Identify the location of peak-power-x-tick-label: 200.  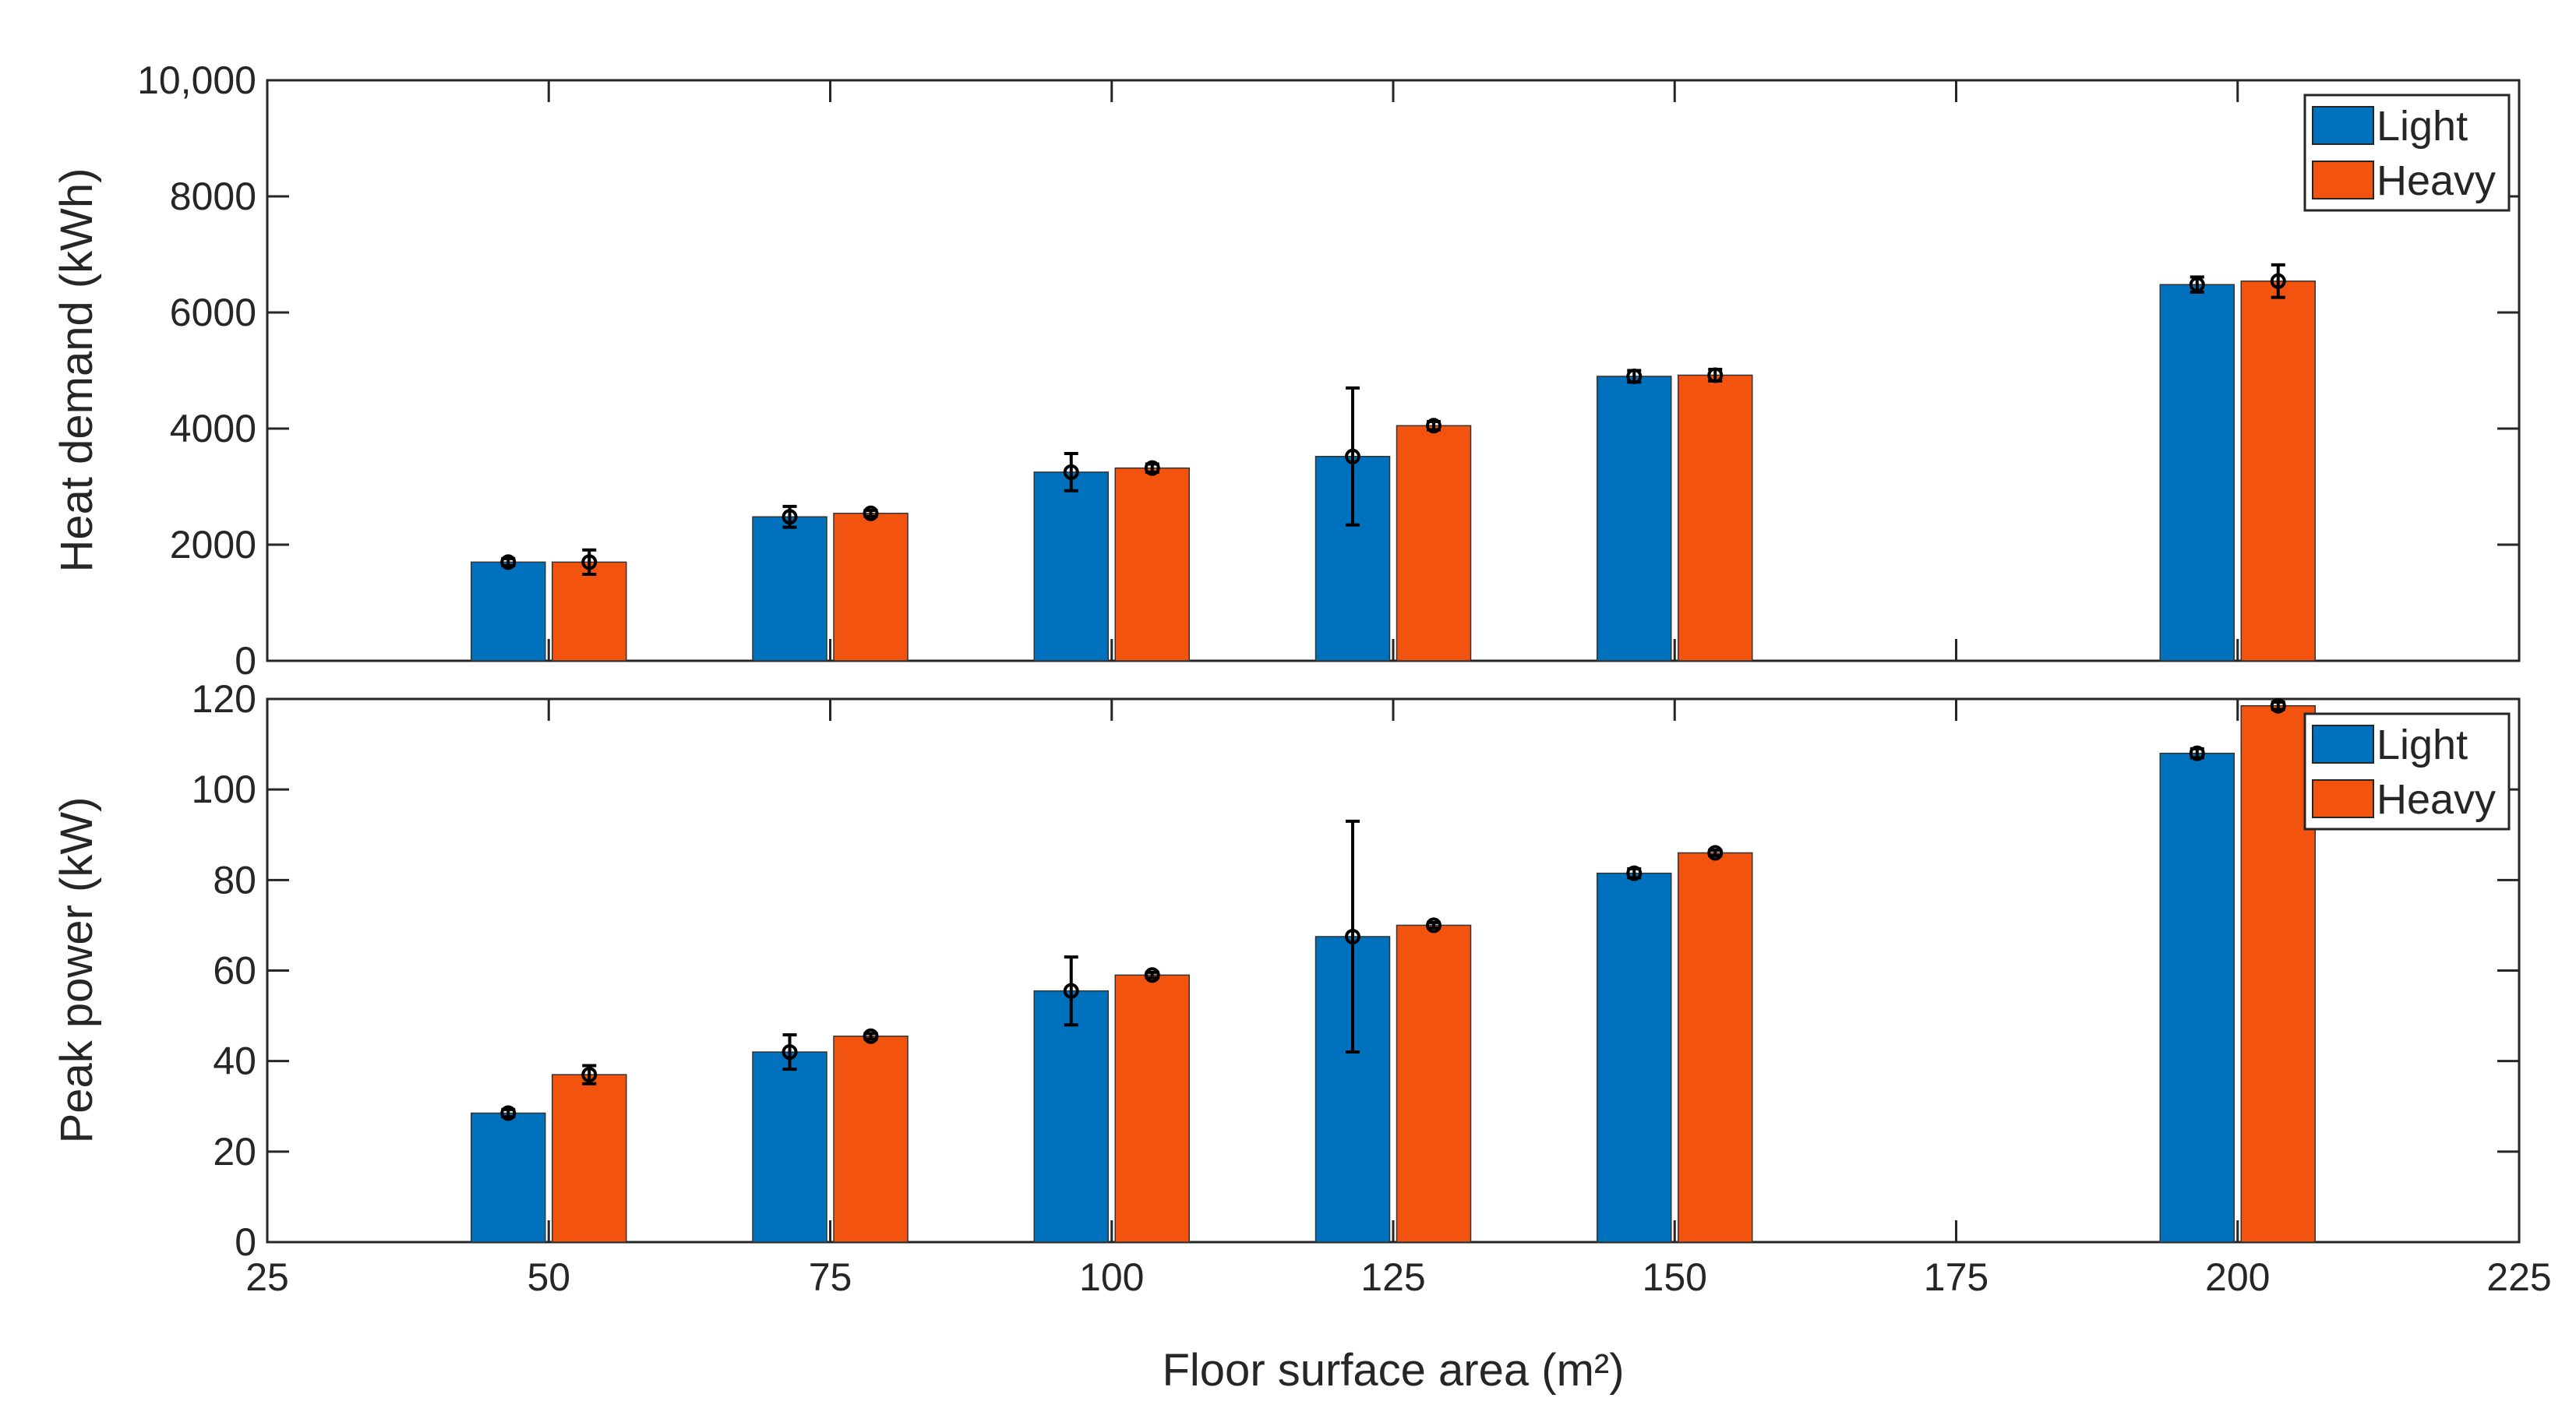
(2237, 1277).